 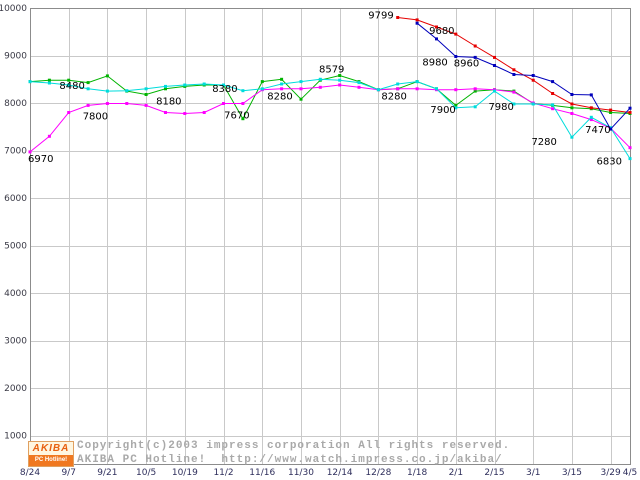 I want to click on x-axis-label: 11/2, so click(x=223, y=473).